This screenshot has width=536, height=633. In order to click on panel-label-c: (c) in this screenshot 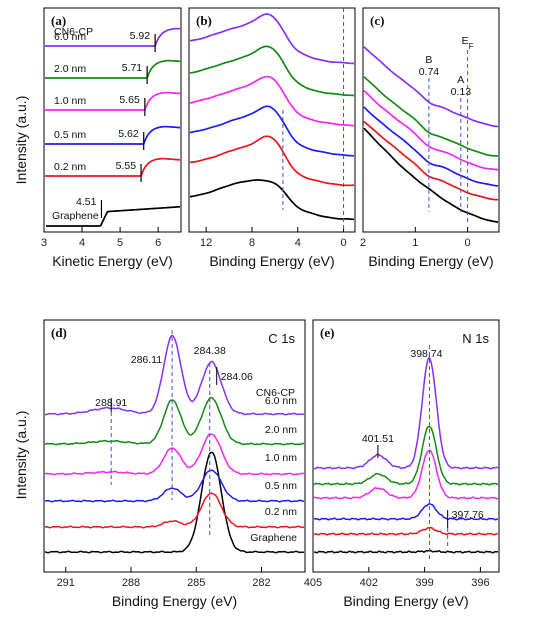, I will do `click(377, 20)`.